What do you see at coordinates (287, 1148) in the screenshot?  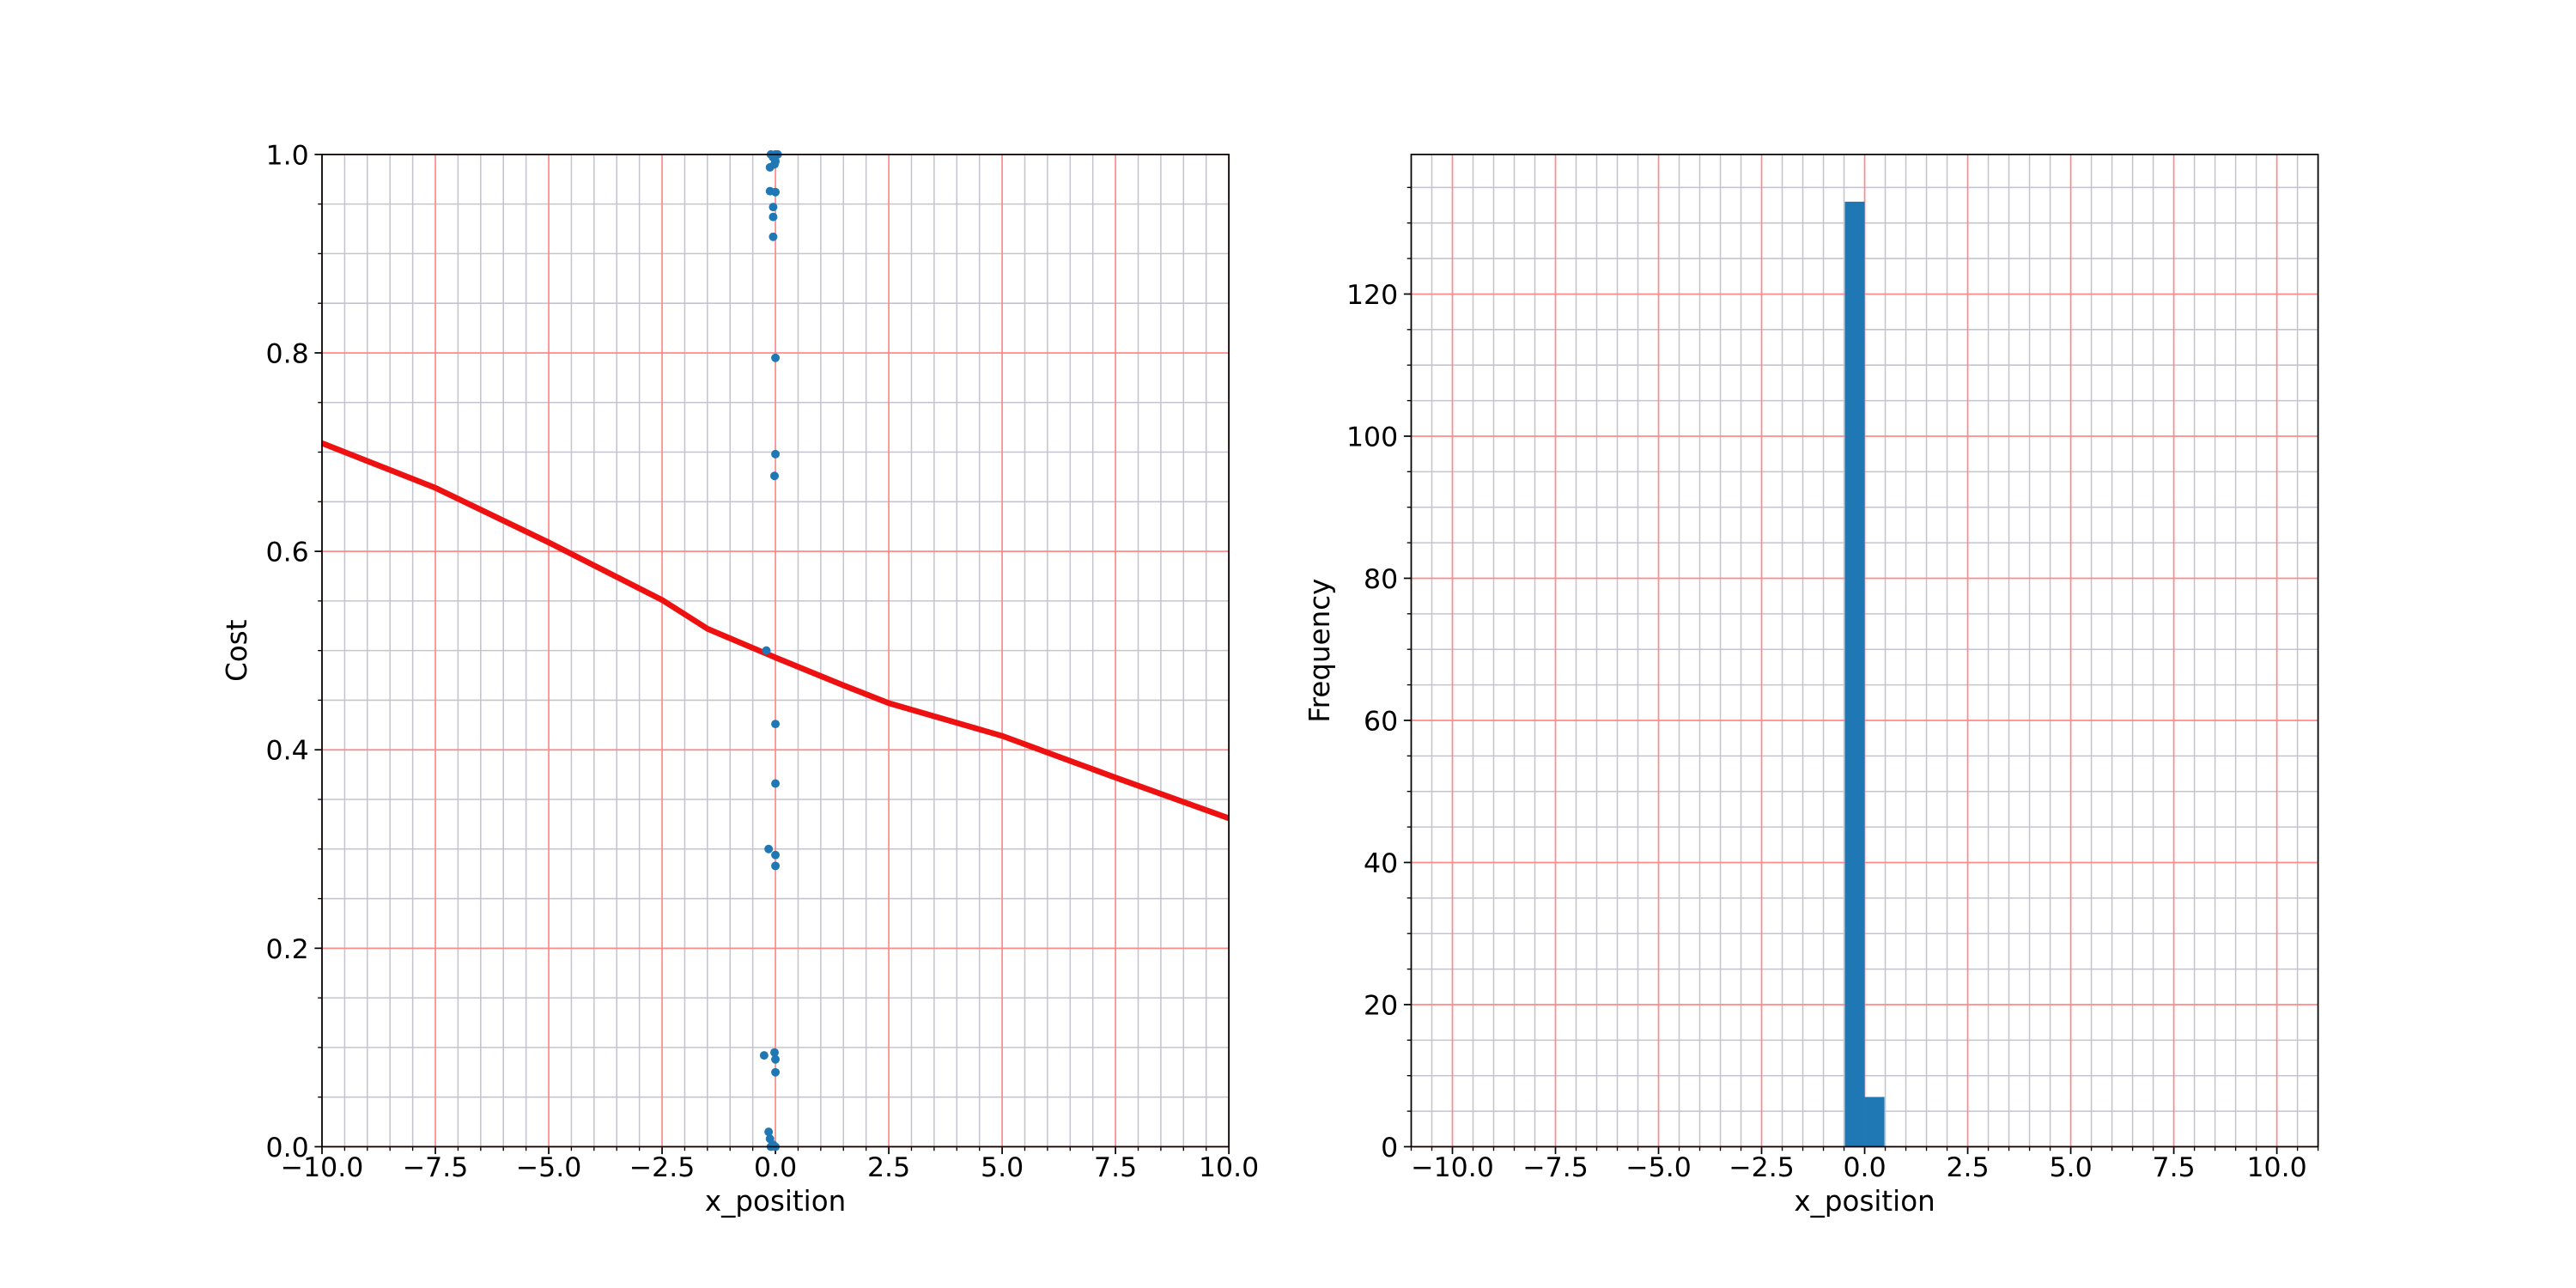 I see `y-tick-label: 0.0` at bounding box center [287, 1148].